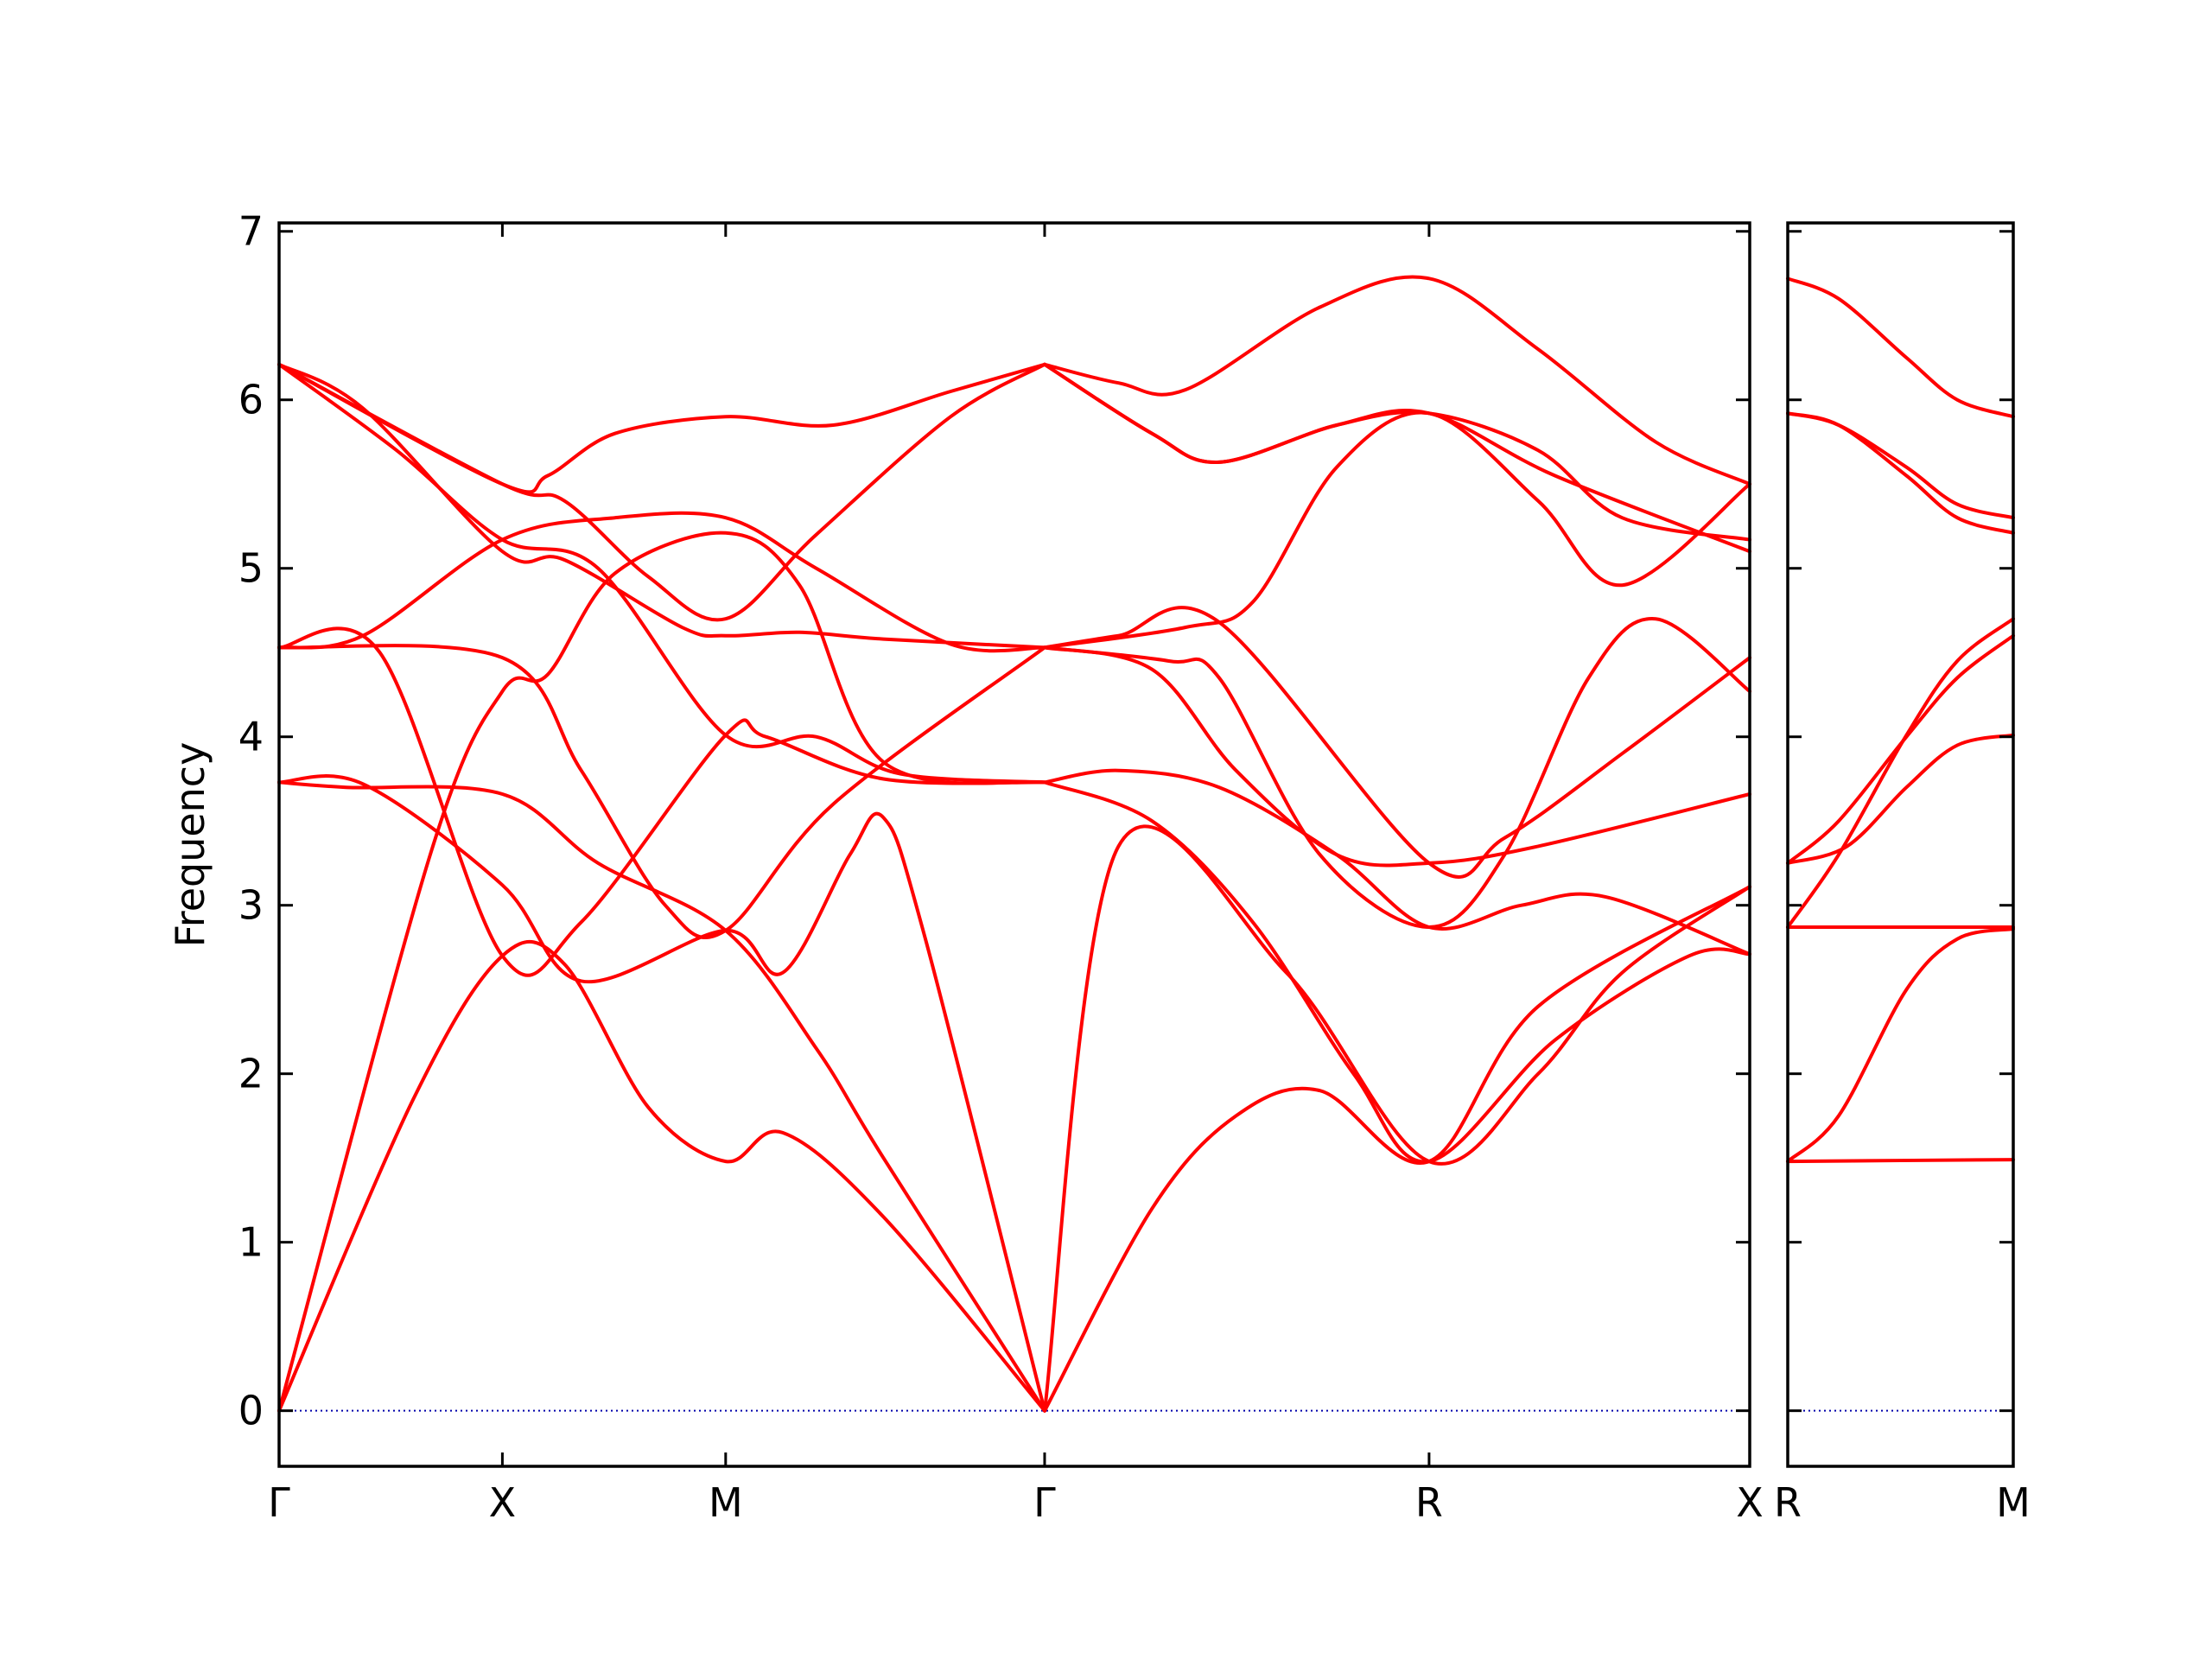 This screenshot has height=1659, width=2212. I want to click on y-tick-label: 4, so click(251, 737).